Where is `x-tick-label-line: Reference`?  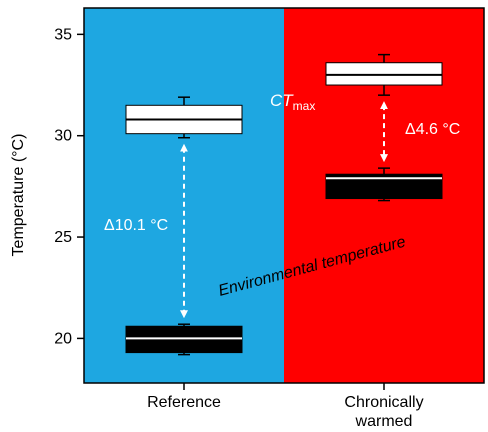
x-tick-label-line: Reference is located at coordinates (184, 402).